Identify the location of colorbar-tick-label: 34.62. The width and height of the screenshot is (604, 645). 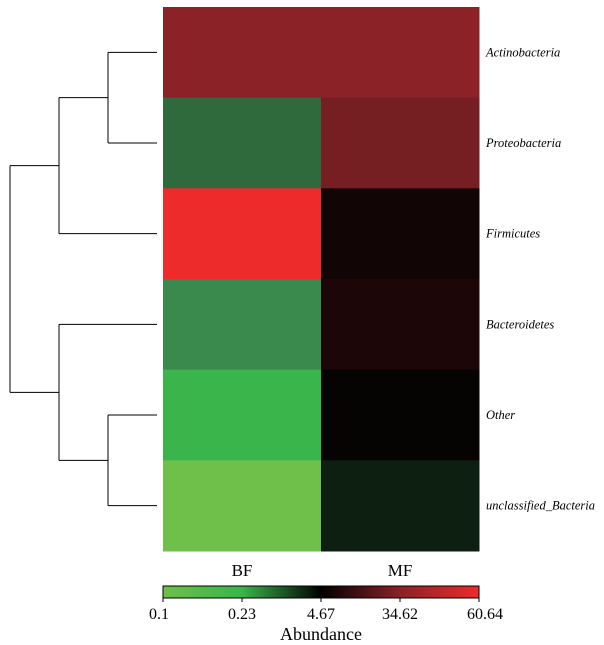
(400, 614).